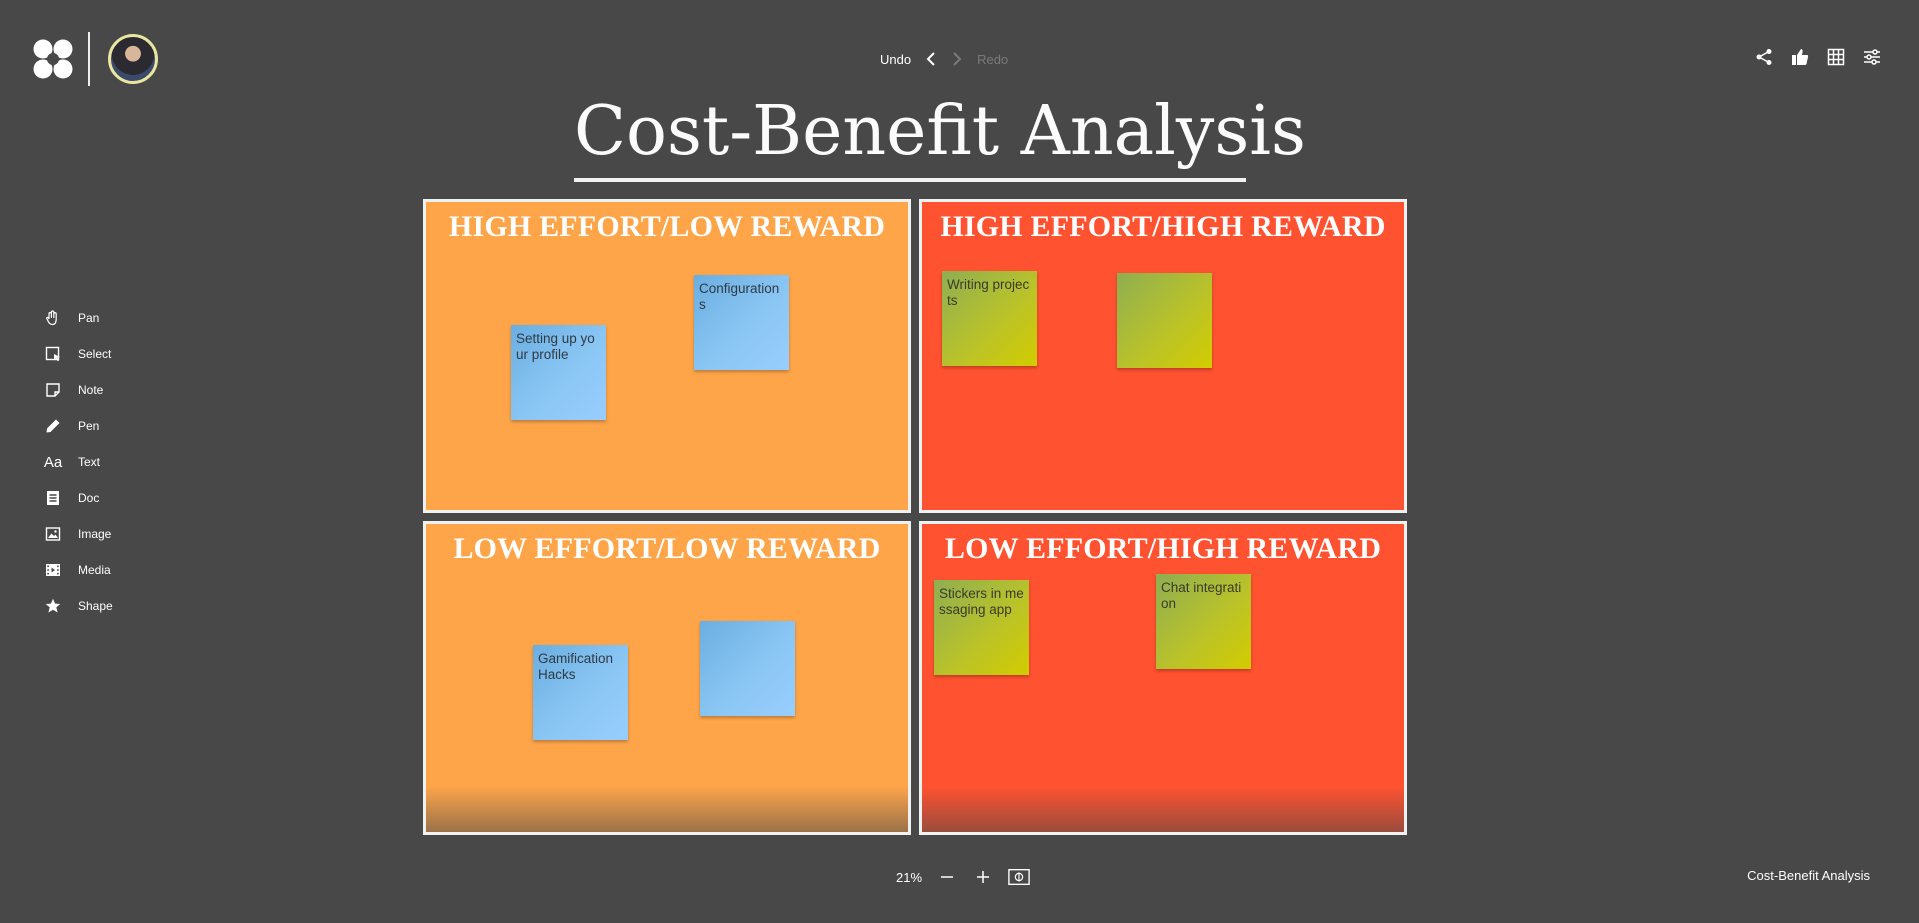 This screenshot has width=1919, height=923. Describe the element at coordinates (95, 354) in the screenshot. I see `tool-label: Select` at that location.